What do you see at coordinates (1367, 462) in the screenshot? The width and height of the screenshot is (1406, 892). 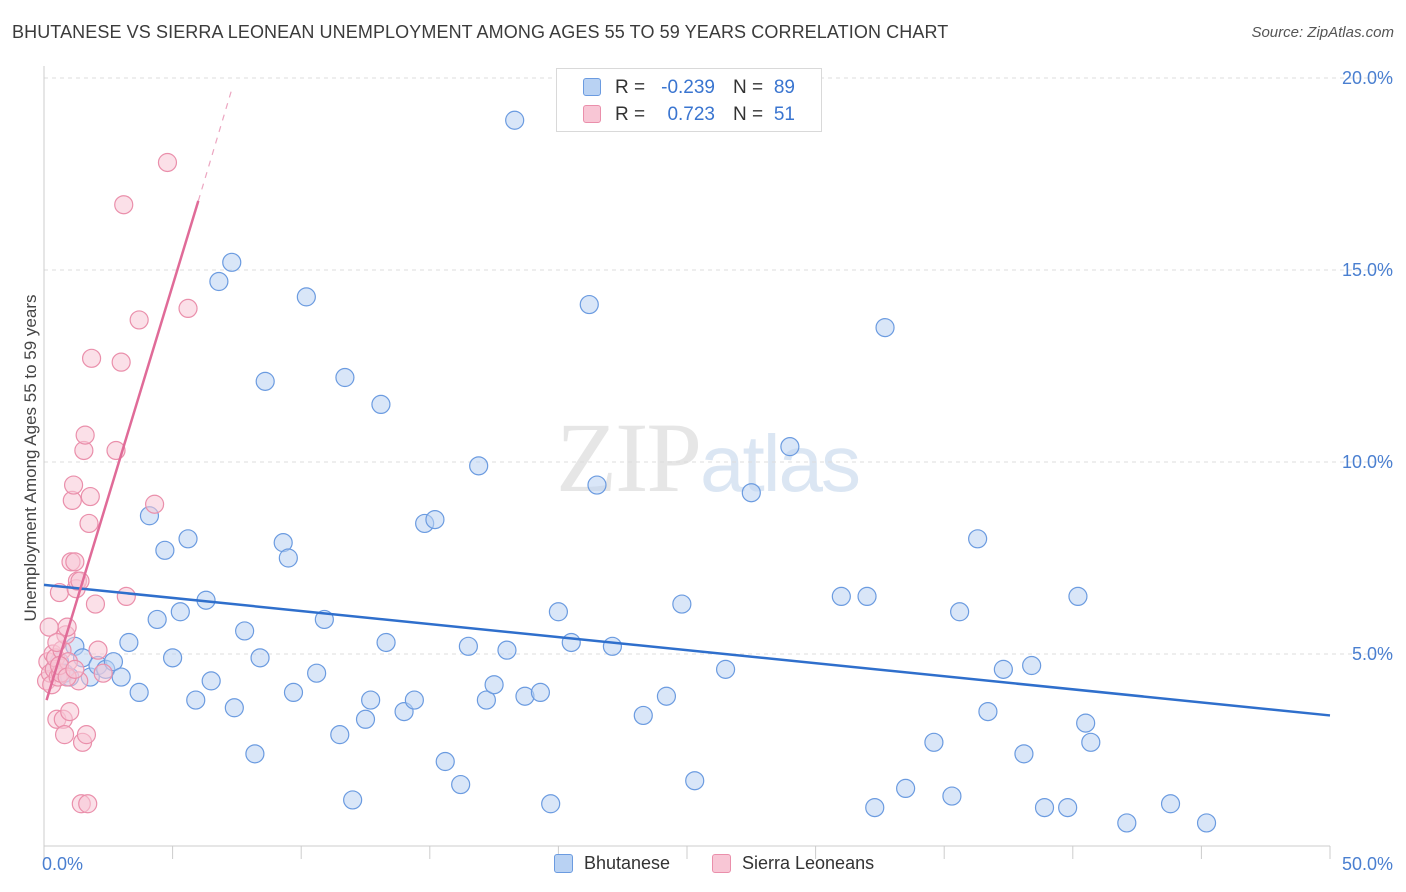 I see `y-tick-label: 10.0%` at bounding box center [1367, 462].